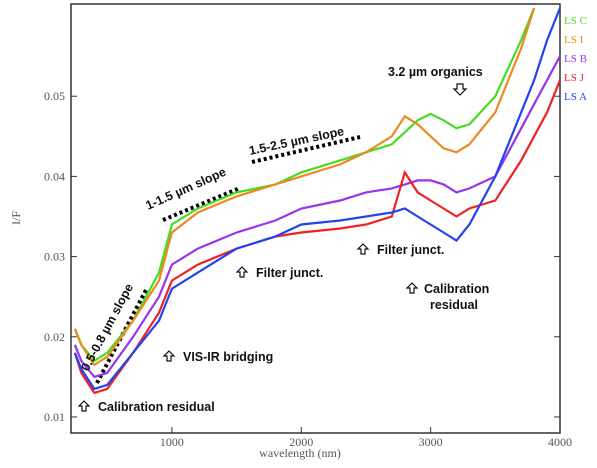 Image resolution: width=597 pixels, height=468 pixels. Describe the element at coordinates (574, 40) in the screenshot. I see `legend-label: LS I` at that location.